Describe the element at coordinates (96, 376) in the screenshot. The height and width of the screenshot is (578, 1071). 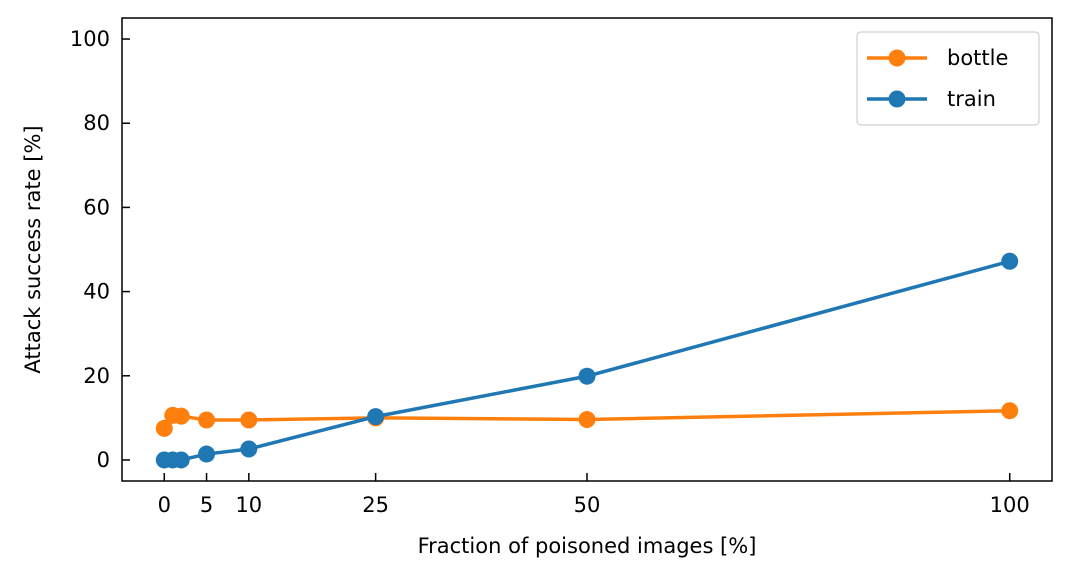
I see `y-tick-label: 20` at that location.